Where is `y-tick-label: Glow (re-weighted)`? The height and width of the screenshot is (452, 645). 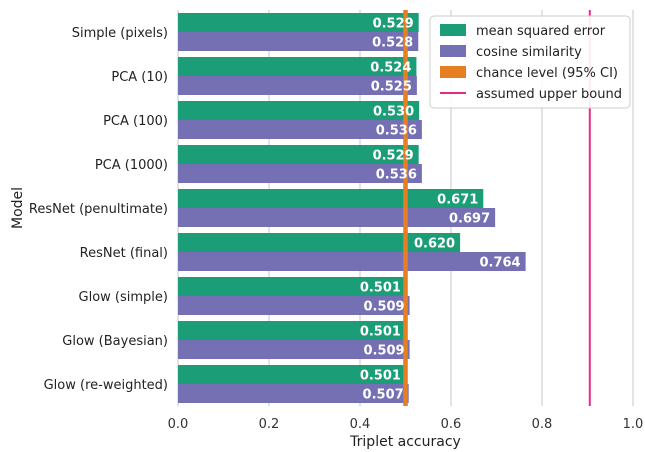
y-tick-label: Glow (re-weighted) is located at coordinates (106, 385).